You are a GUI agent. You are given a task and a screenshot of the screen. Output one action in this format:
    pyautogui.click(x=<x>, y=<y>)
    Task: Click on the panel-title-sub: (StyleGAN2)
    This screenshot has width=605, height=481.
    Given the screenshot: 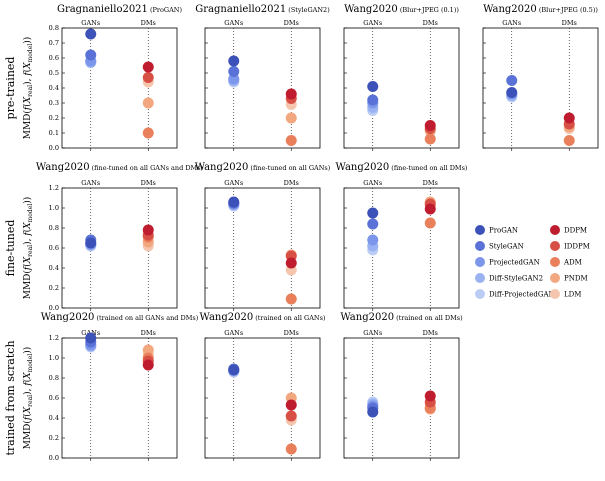 What is the action you would take?
    pyautogui.click(x=308, y=10)
    